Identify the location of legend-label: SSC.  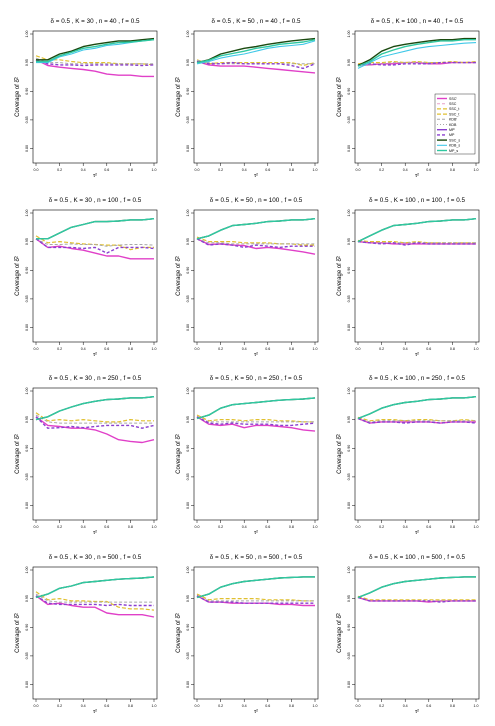
(453, 104).